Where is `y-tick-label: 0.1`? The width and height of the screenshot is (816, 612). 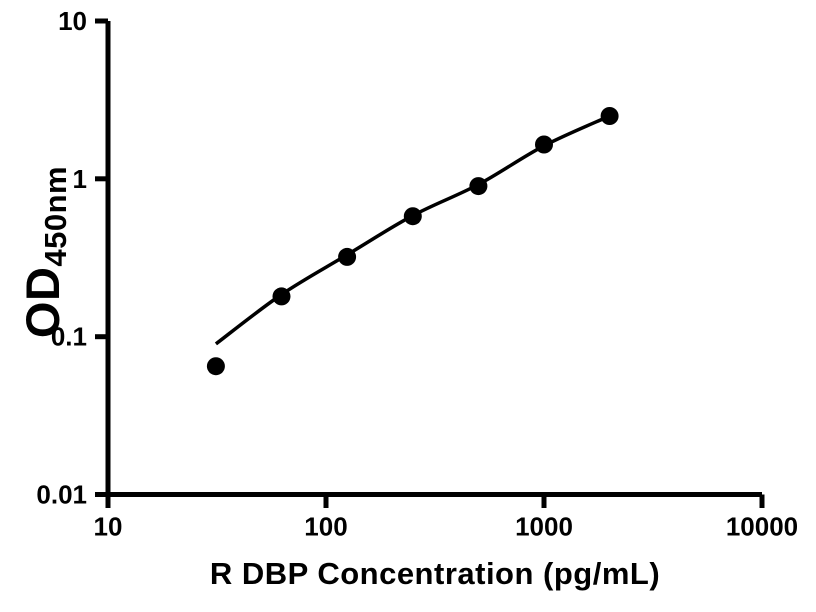 y-tick-label: 0.1 is located at coordinates (69, 337).